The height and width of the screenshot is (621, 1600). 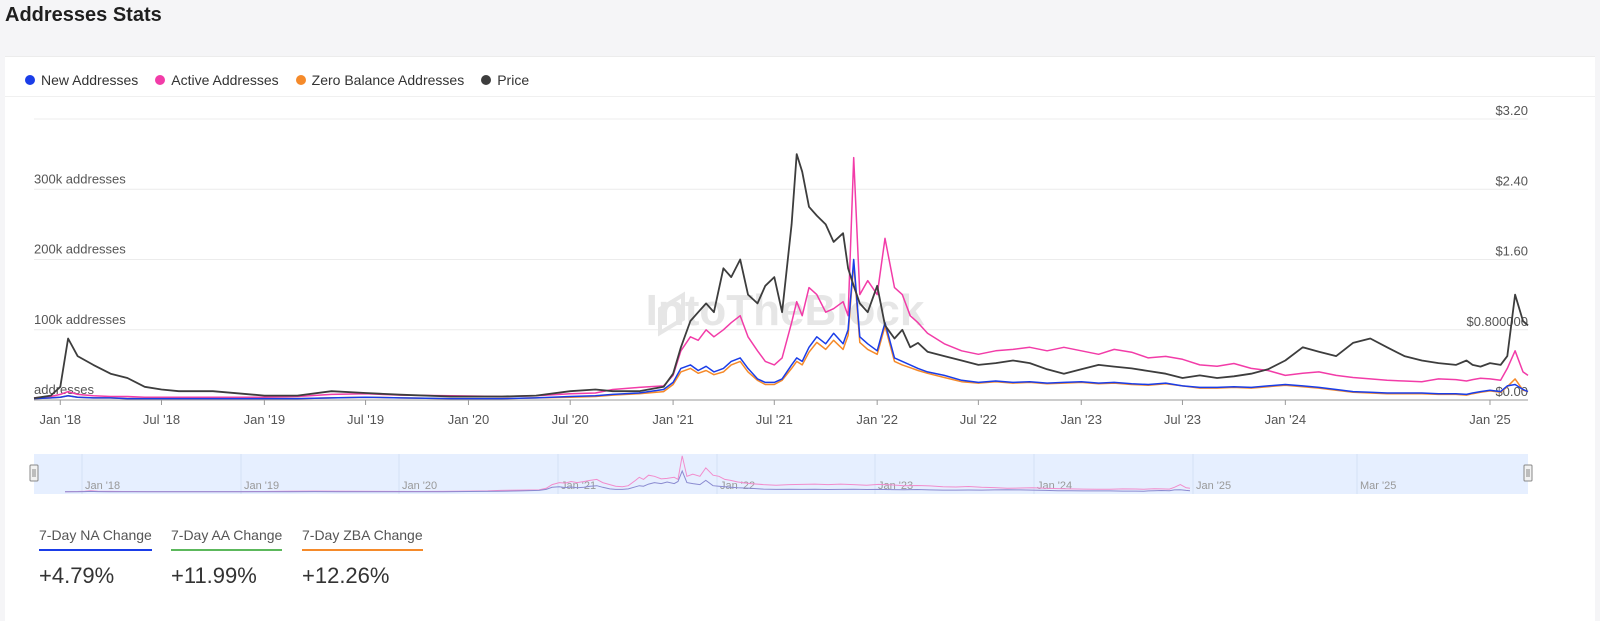 I want to click on page-title: Addresses Stats, so click(x=83, y=15).